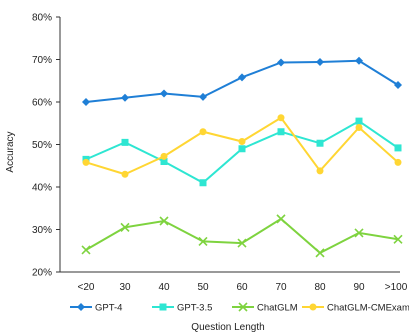 The height and width of the screenshot is (335, 409). Describe the element at coordinates (277, 308) in the screenshot. I see `legend-label: ChatGLM` at that location.